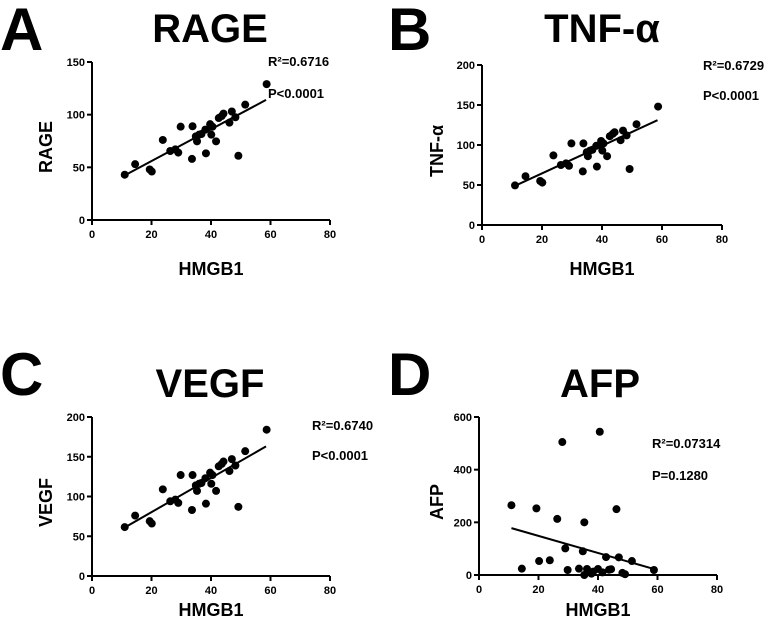 This screenshot has width=778, height=624. I want to click on panel-letter: D, so click(409, 374).